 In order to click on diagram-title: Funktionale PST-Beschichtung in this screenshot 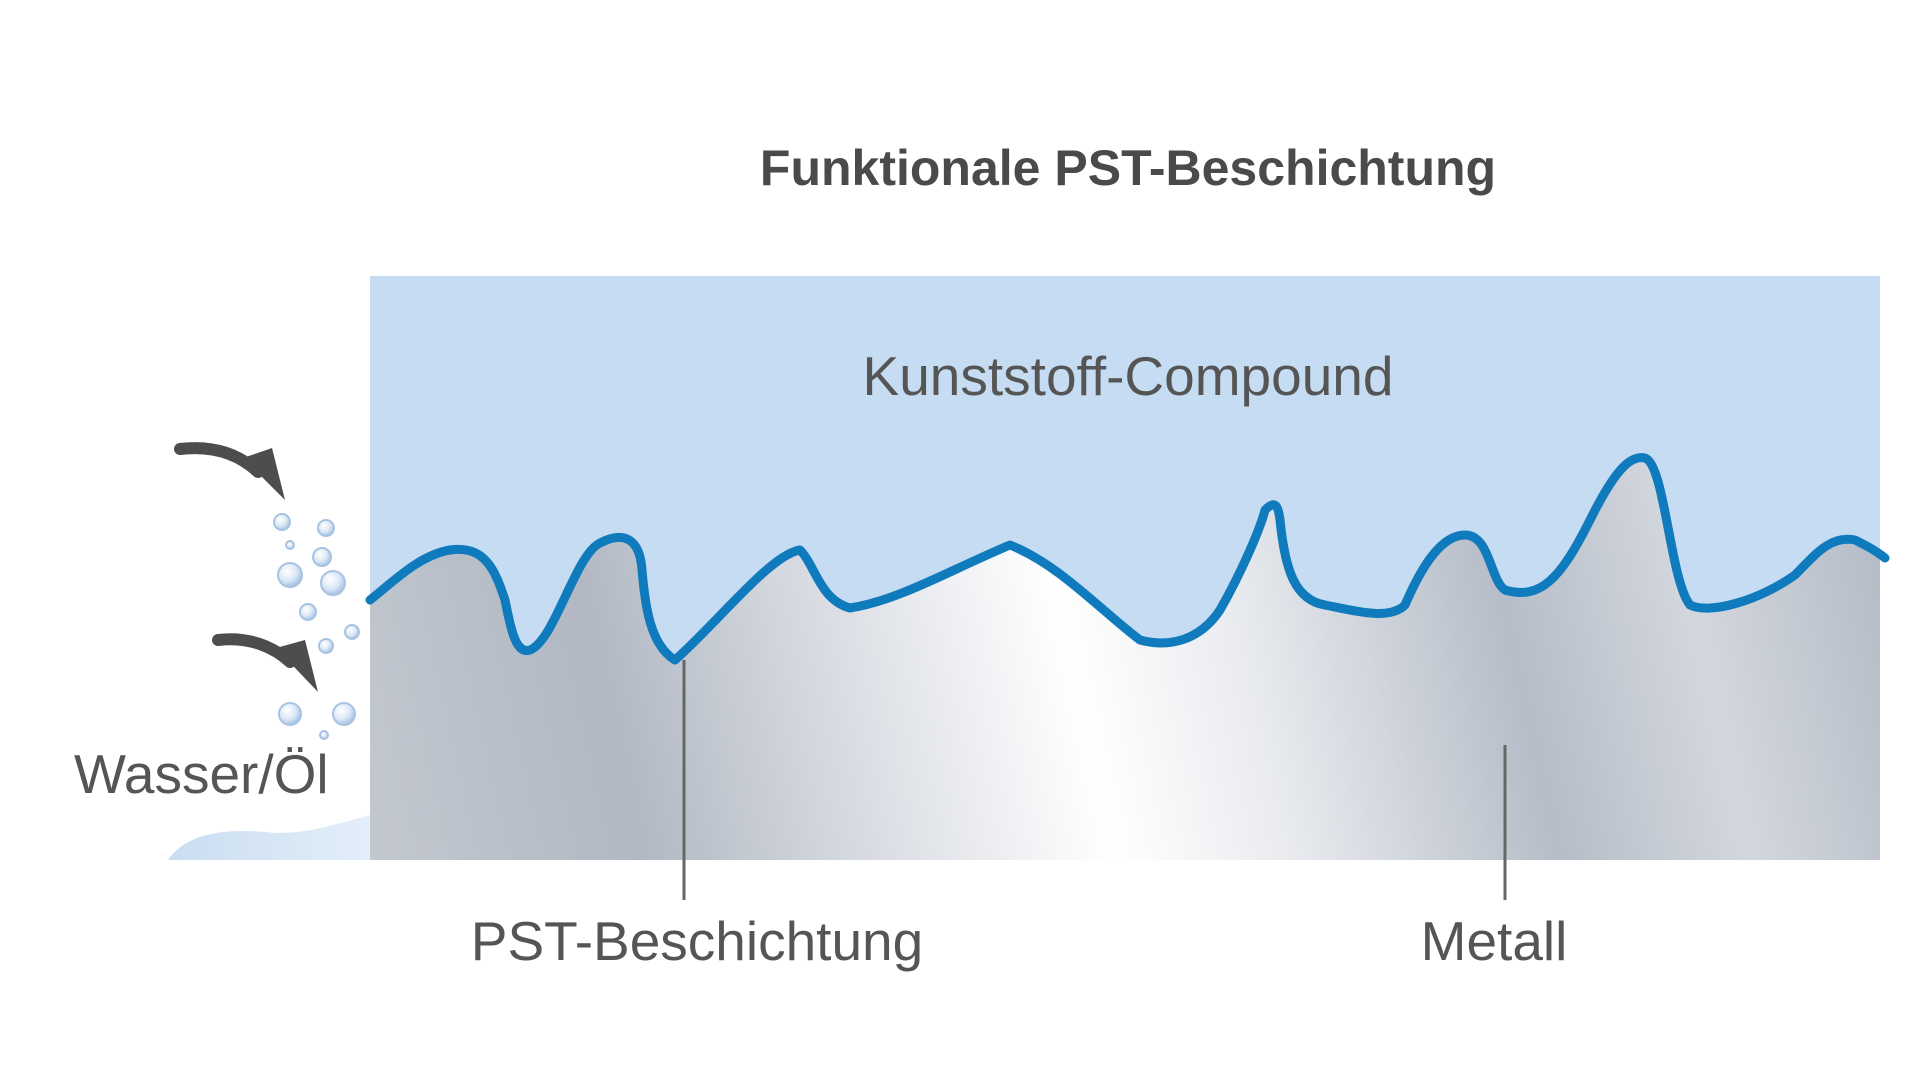, I will do `click(1128, 168)`.